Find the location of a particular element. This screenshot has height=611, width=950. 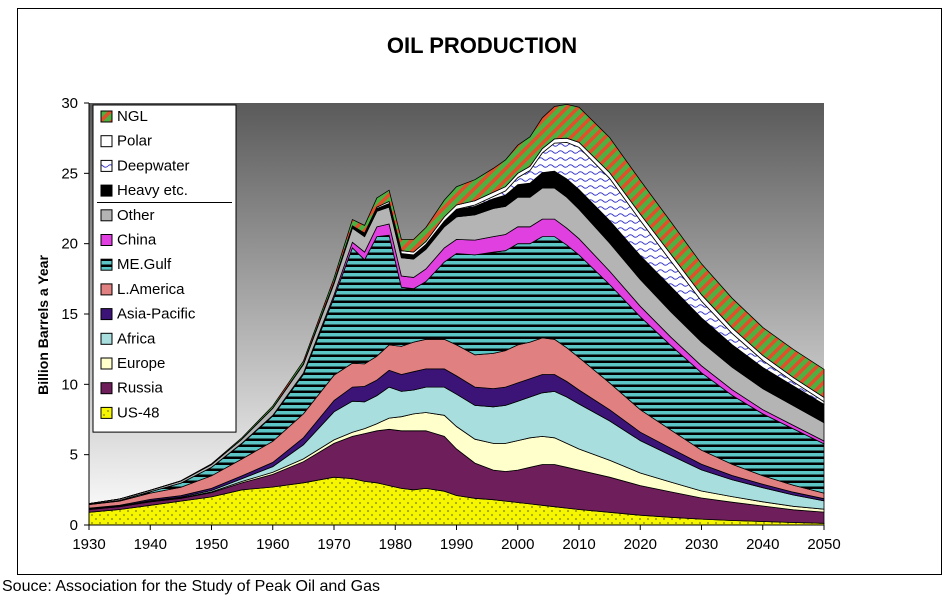

y-tick-label: 30 is located at coordinates (69, 103).